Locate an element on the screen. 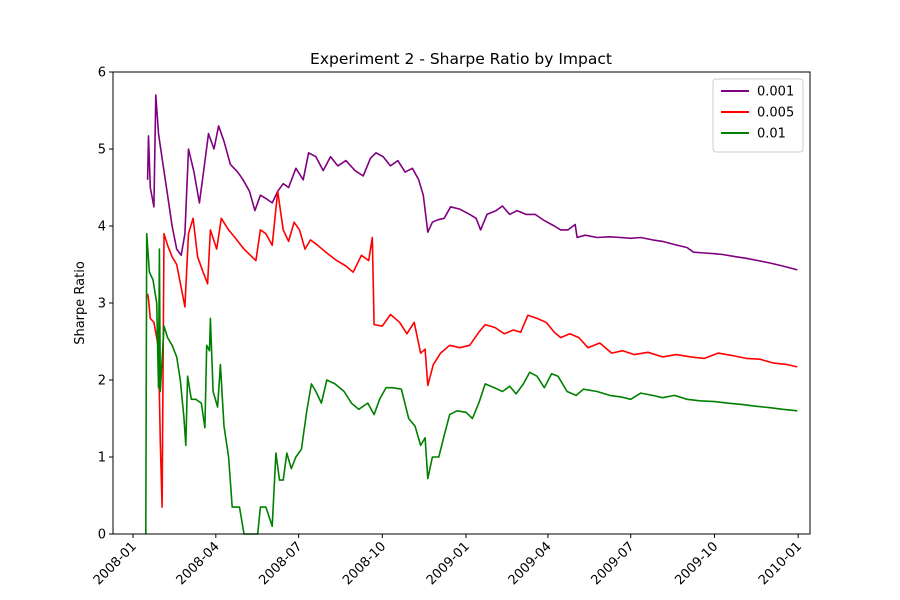  x-tick-label: 2009-04 is located at coordinates (530, 563).